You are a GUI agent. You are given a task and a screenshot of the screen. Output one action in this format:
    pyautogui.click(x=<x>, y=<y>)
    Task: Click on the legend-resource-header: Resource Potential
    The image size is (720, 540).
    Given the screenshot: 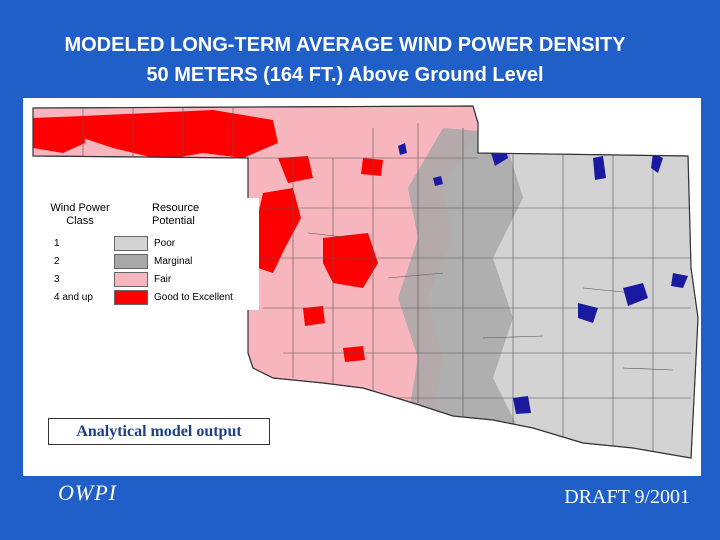 What is the action you would take?
    pyautogui.click(x=176, y=214)
    